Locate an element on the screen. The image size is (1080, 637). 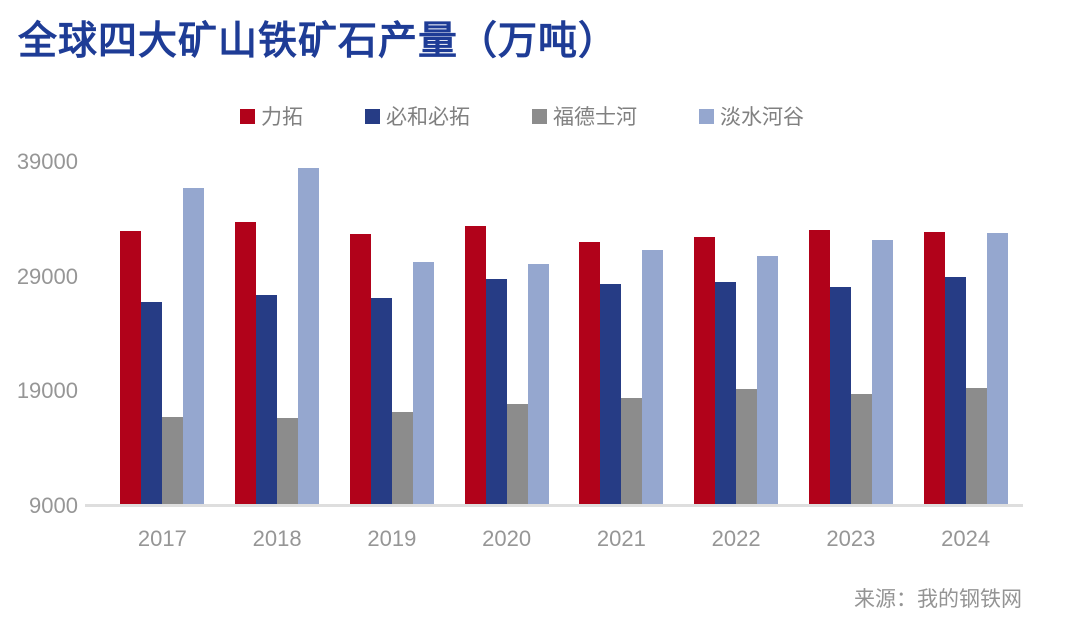
bar-group-2019 is located at coordinates (391, 369).